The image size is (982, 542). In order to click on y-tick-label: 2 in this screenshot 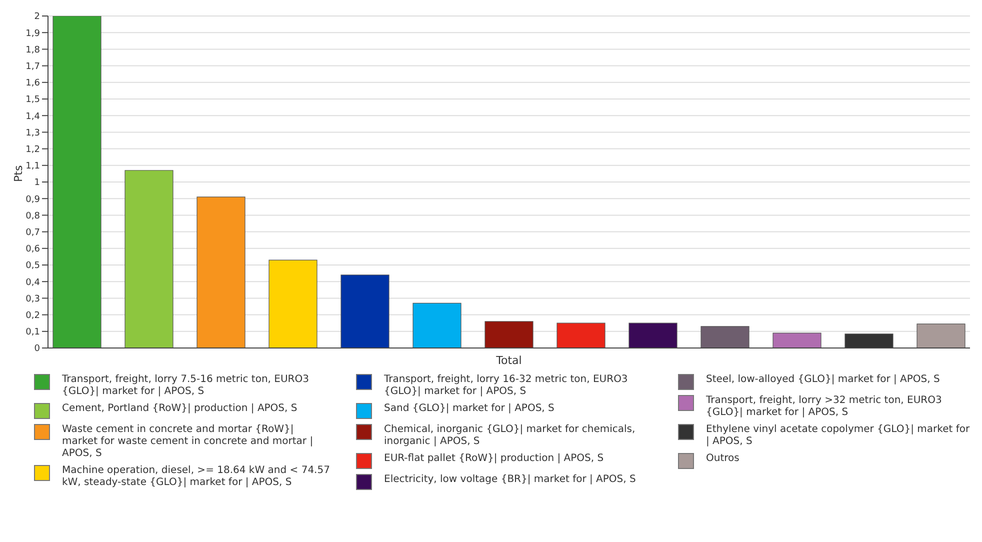, I will do `click(37, 17)`.